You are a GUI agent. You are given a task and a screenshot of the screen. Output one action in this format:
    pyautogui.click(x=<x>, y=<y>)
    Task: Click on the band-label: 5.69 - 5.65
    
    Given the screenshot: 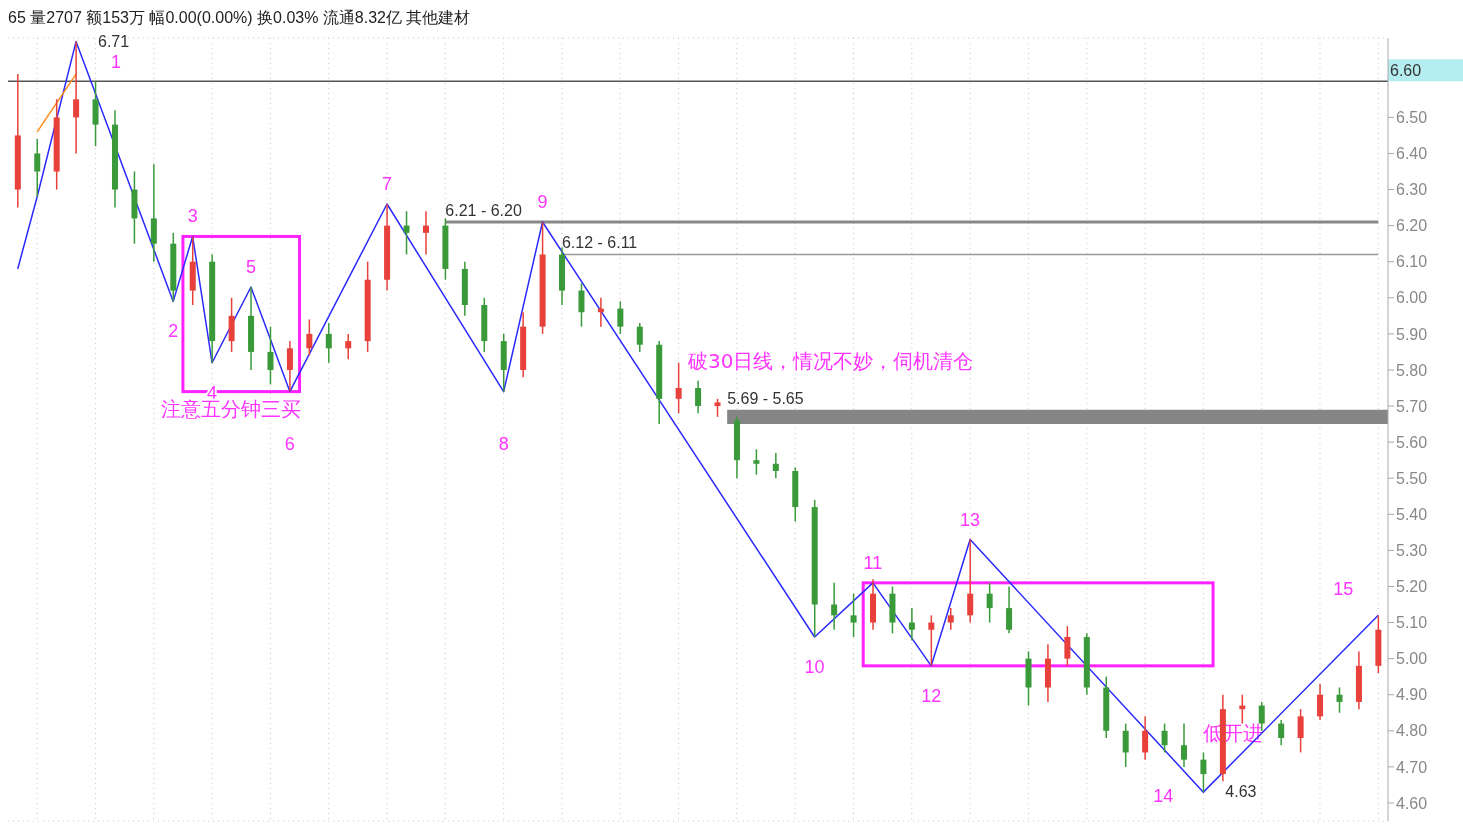 What is the action you would take?
    pyautogui.click(x=765, y=398)
    